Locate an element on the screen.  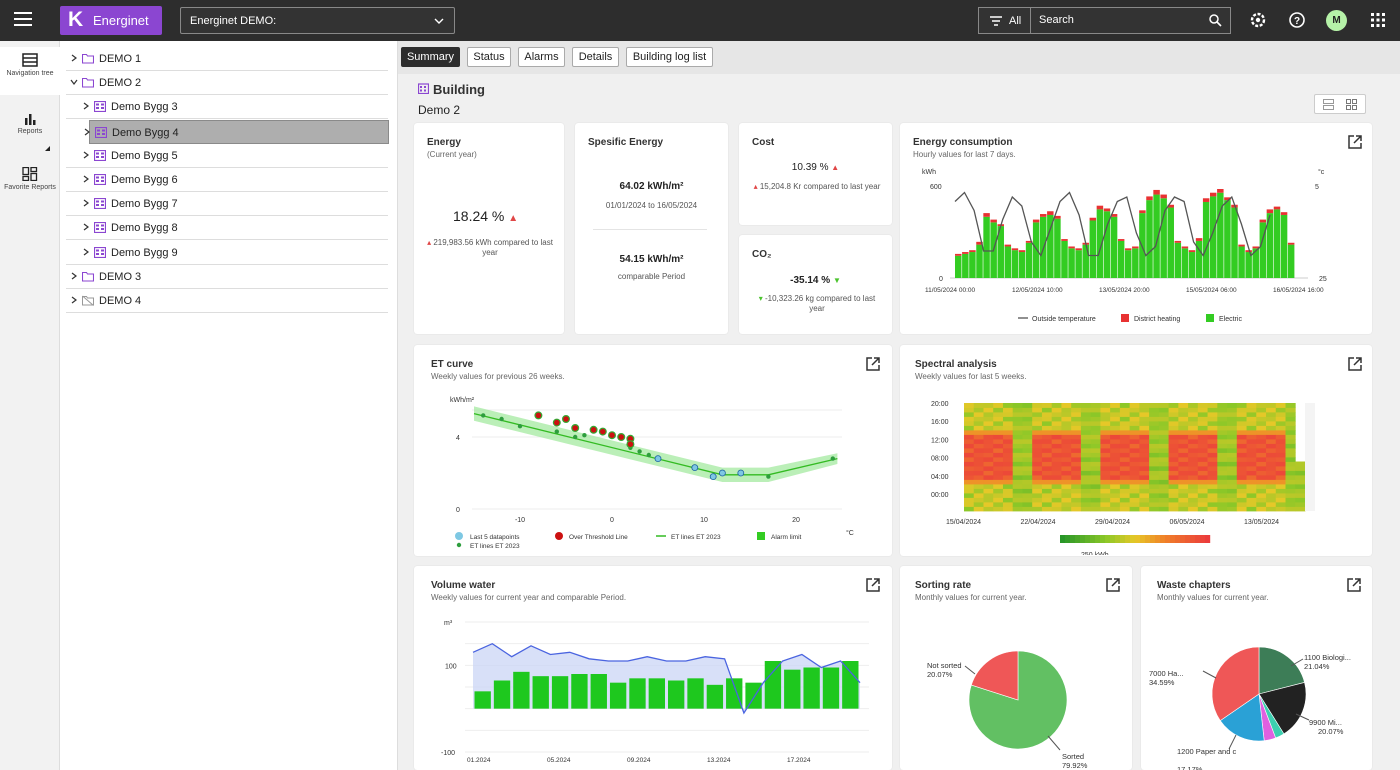
tree-item: Demo Bygg 7 is located at coordinates (227, 204).